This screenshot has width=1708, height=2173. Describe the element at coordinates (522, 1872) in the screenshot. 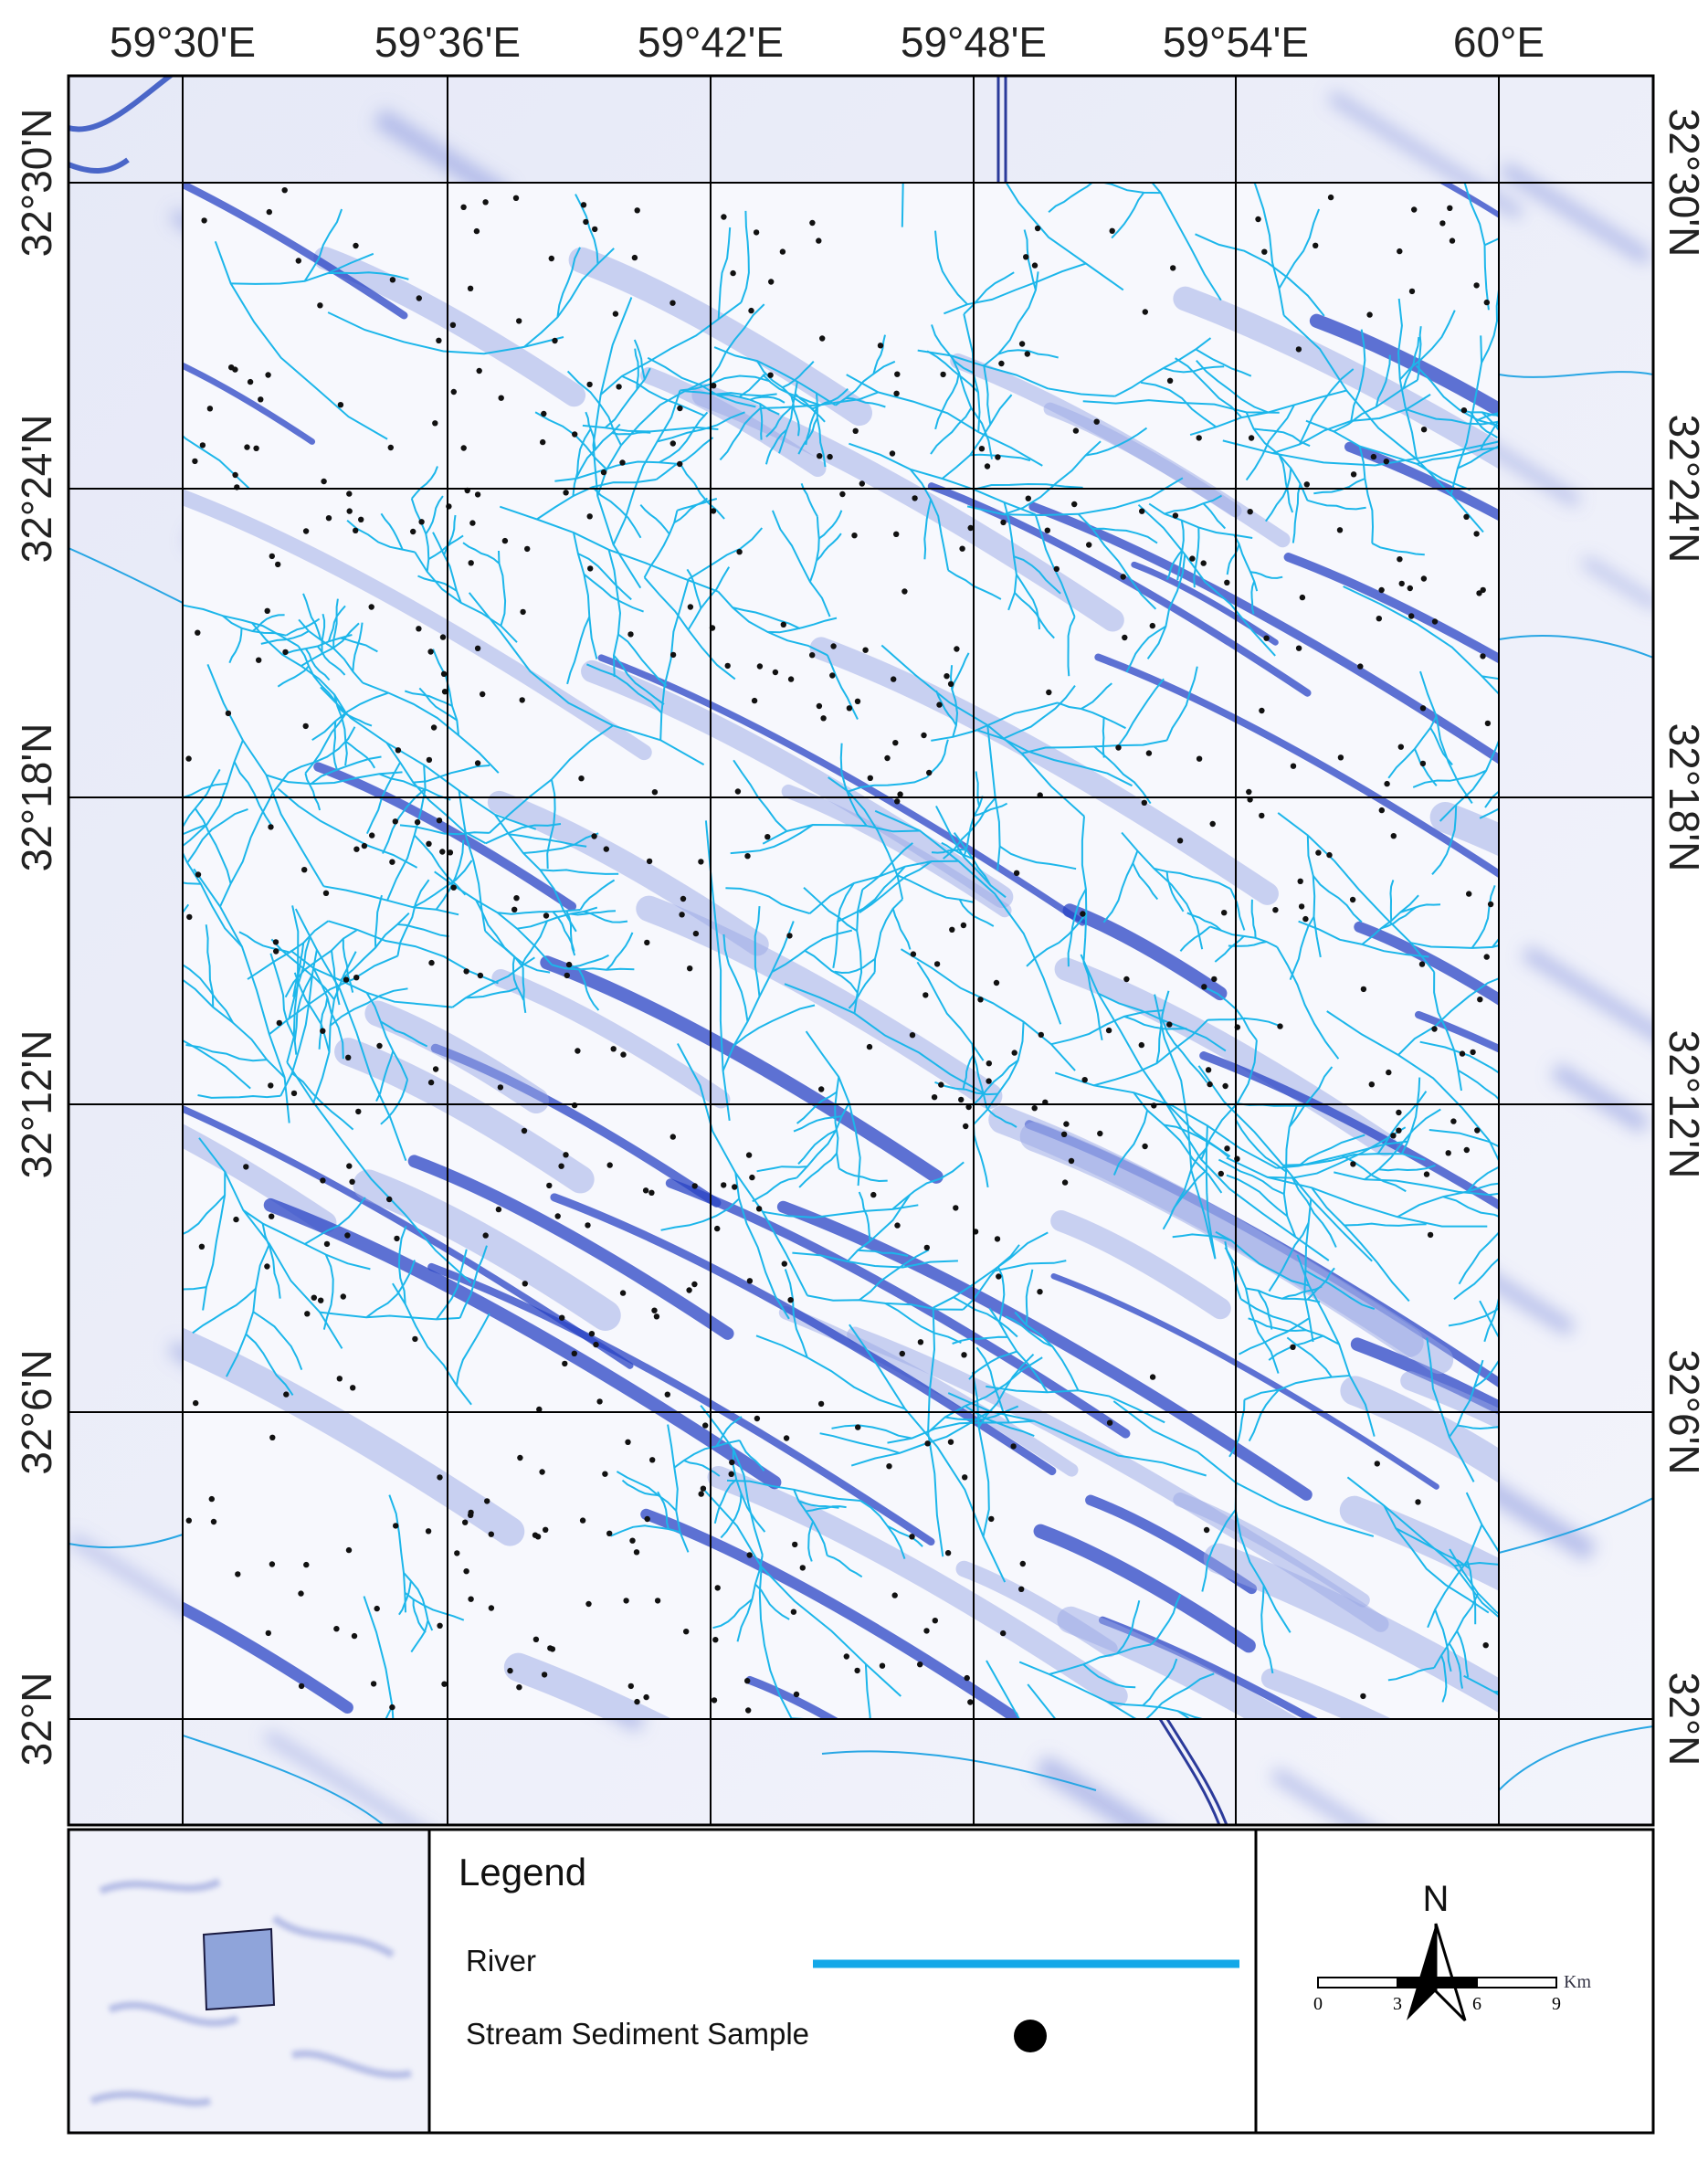

I see `legend-title: Legend` at that location.